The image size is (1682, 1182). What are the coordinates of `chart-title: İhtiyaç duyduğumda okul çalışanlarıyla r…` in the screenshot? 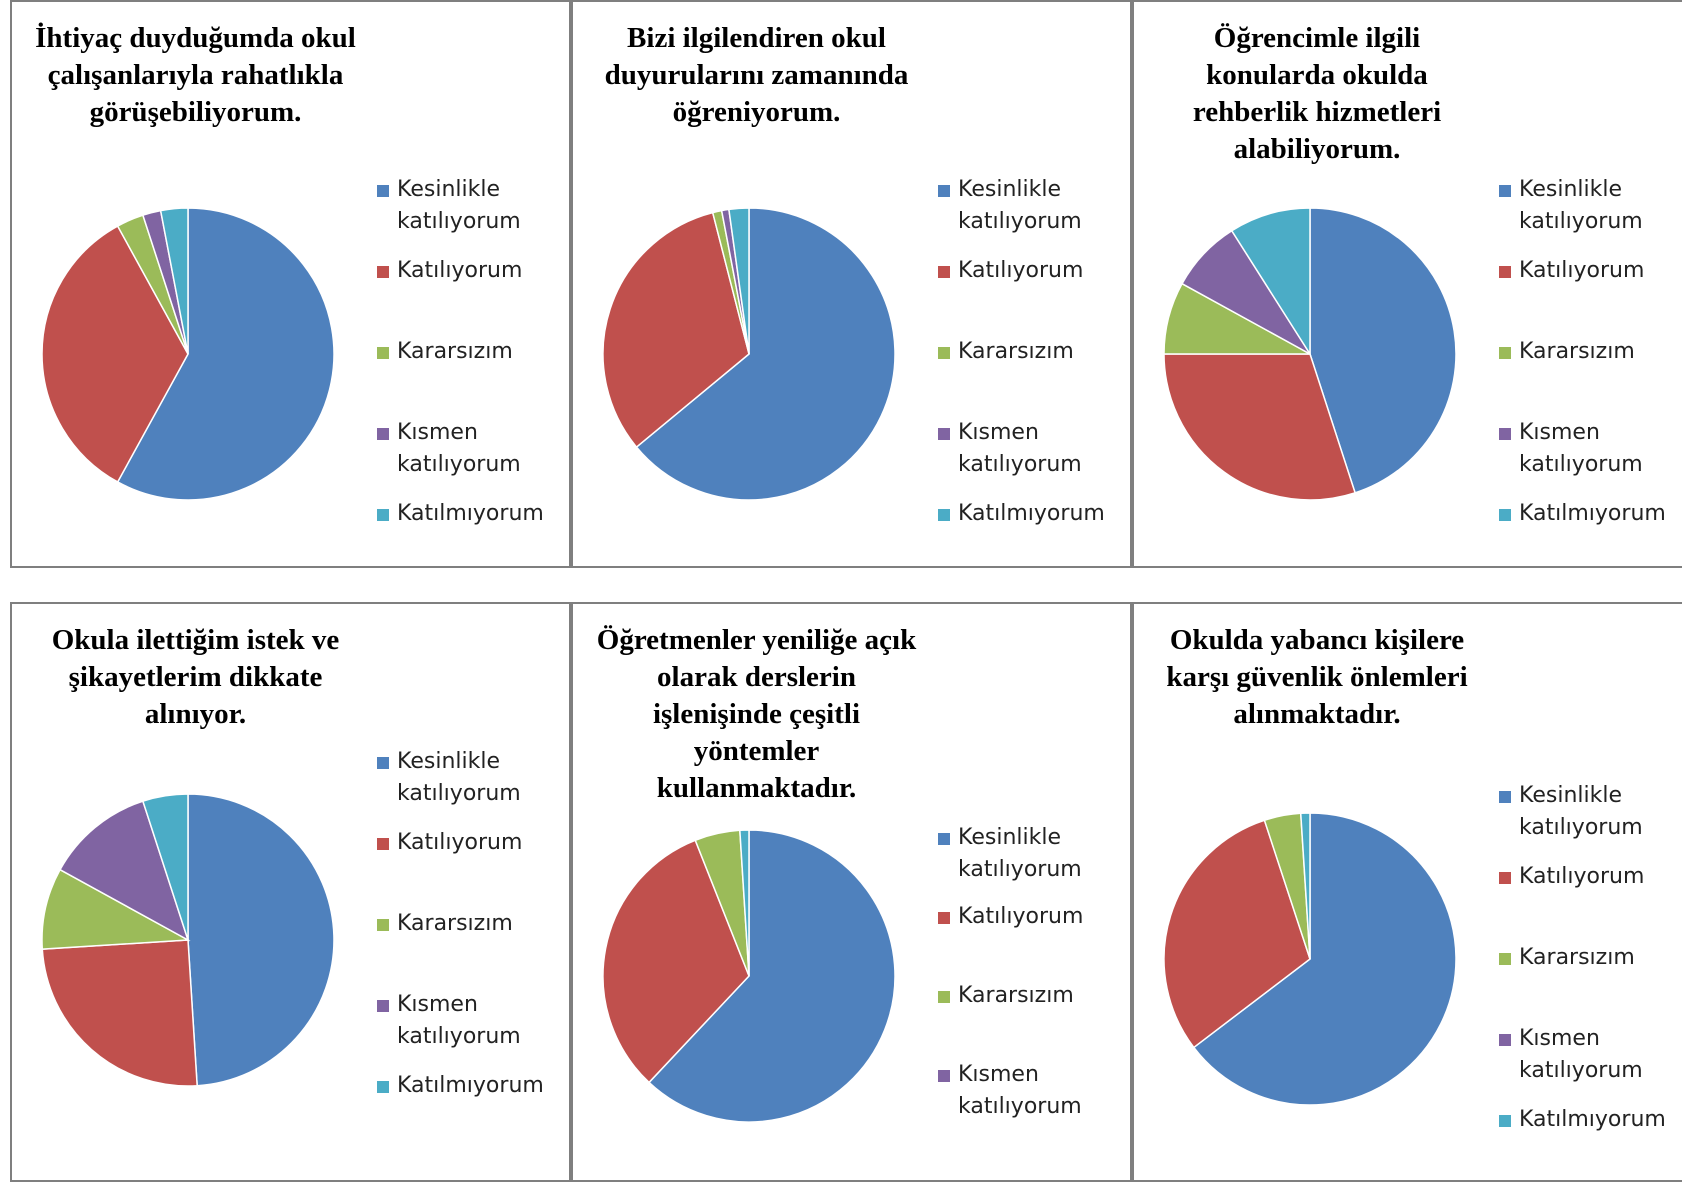 It's located at (195, 75).